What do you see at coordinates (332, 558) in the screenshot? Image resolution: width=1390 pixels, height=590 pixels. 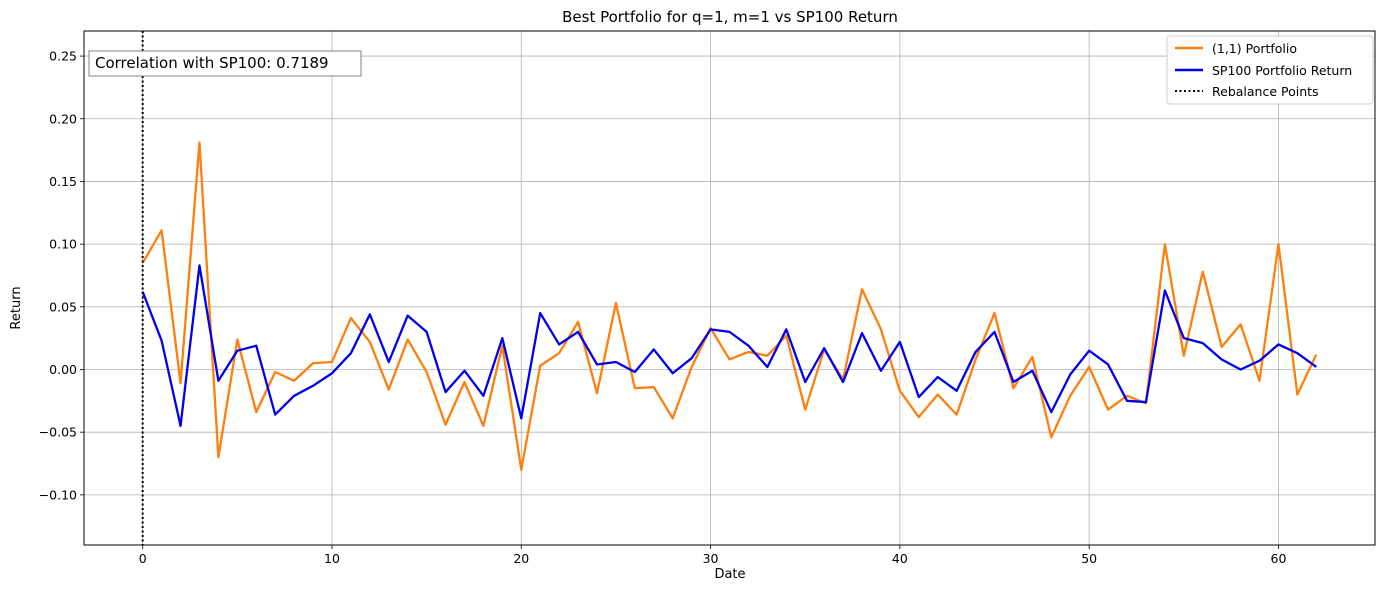 I see `x-tick-label: 10` at bounding box center [332, 558].